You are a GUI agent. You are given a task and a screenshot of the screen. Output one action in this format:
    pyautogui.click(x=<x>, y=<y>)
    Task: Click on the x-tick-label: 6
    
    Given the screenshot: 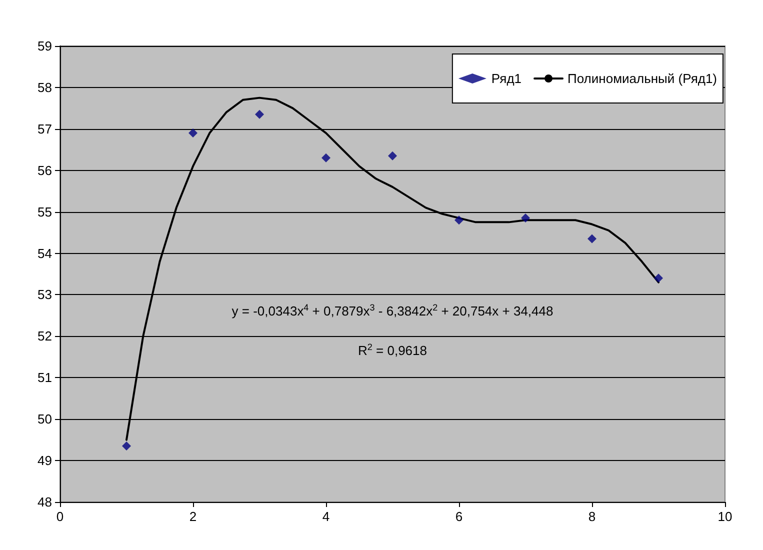 What is the action you would take?
    pyautogui.click(x=459, y=516)
    